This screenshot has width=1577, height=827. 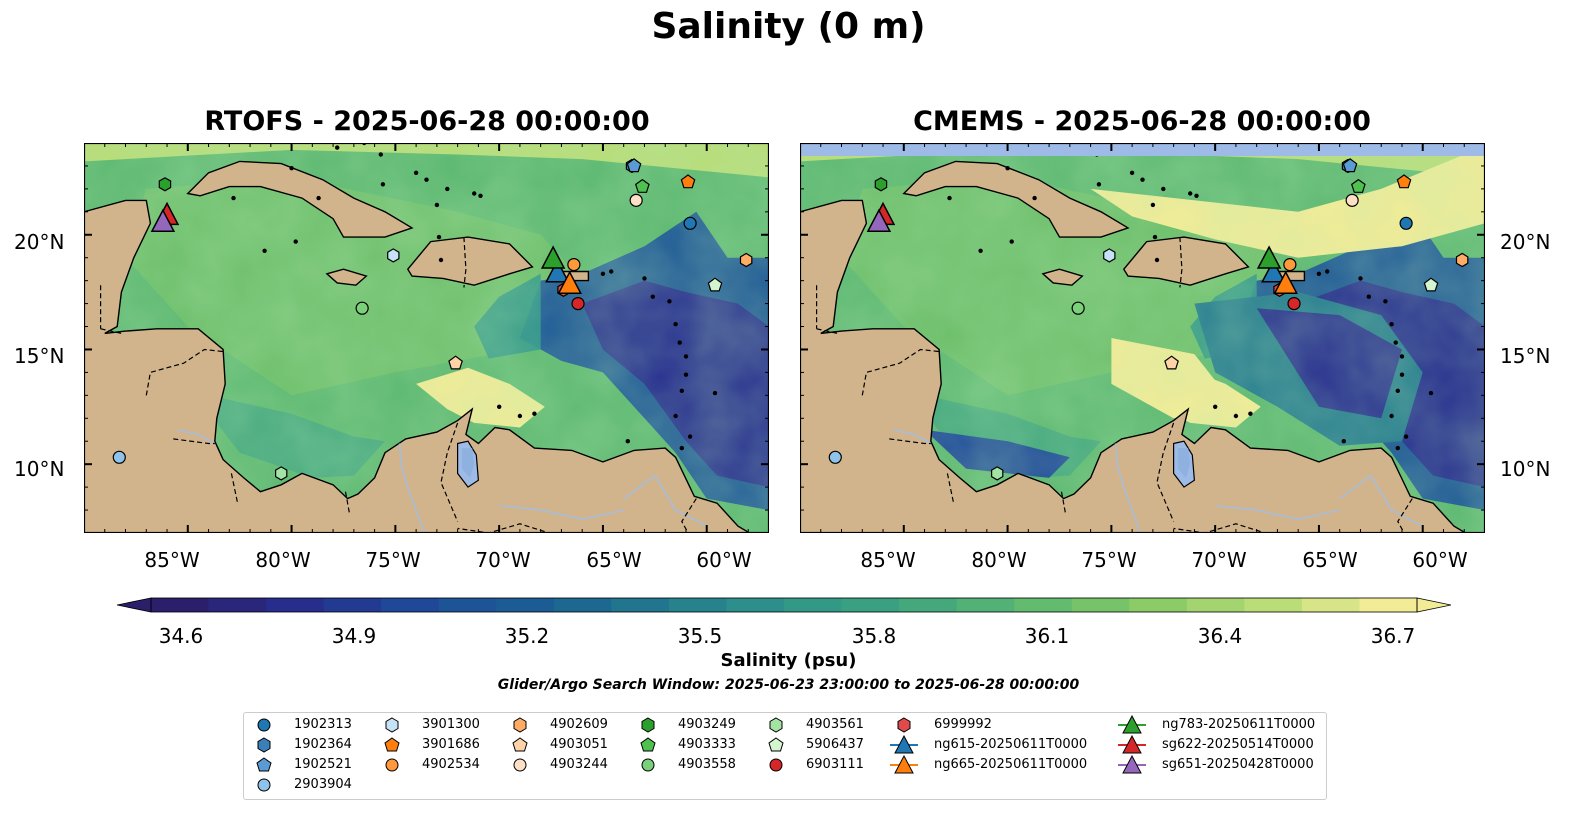 I want to click on lon-tick-label: 65°W, so click(x=1330, y=560).